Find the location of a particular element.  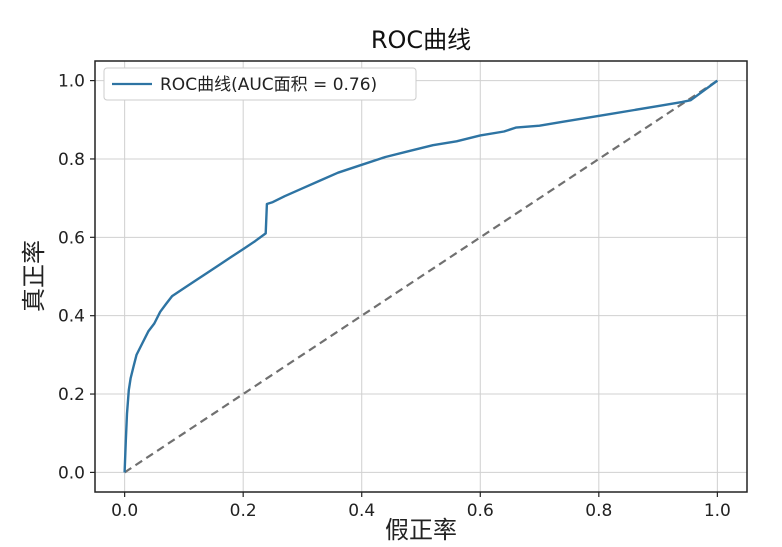

y-tick-label: 0.0 is located at coordinates (71, 473).